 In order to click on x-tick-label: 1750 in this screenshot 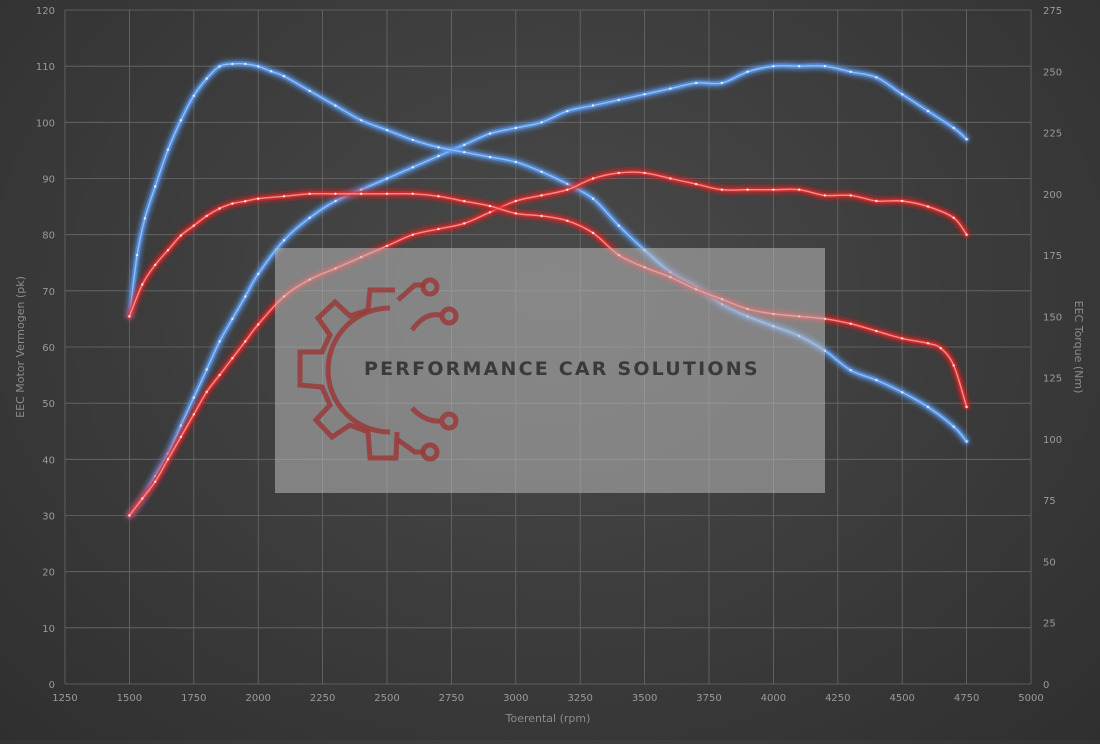, I will do `click(193, 698)`.